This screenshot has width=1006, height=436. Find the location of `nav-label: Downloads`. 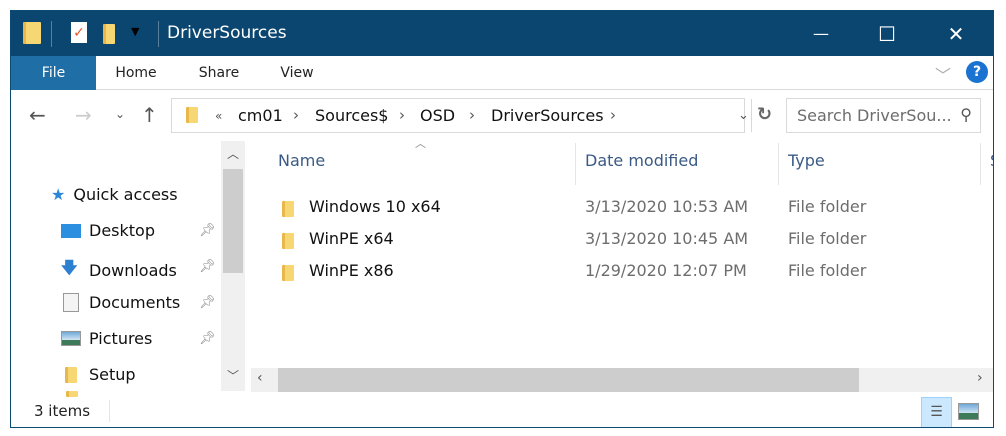

nav-label: Downloads is located at coordinates (133, 270).